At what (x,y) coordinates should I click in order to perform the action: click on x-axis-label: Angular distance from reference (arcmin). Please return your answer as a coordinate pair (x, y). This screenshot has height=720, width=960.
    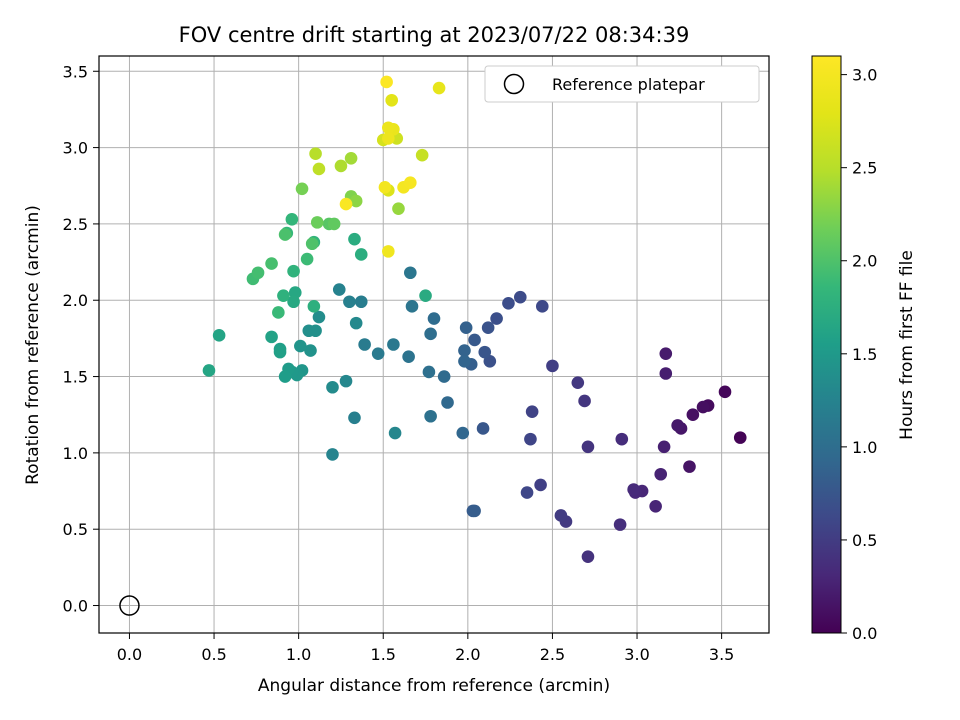
    Looking at the image, I should click on (434, 686).